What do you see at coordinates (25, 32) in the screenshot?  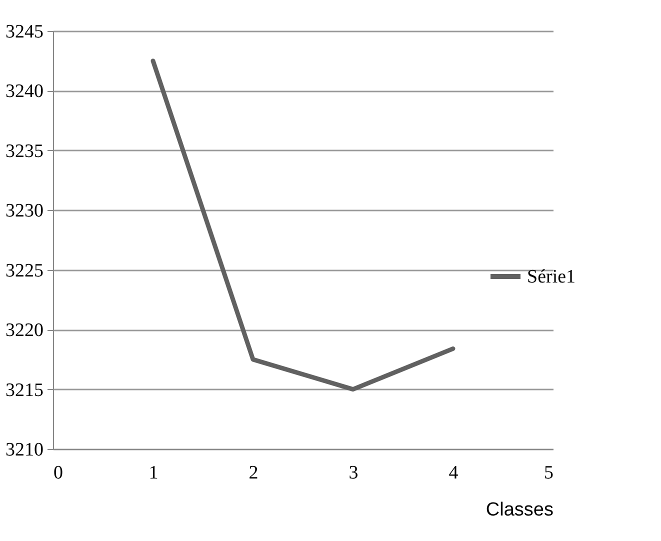 I see `y-tick-label: 3245` at bounding box center [25, 32].